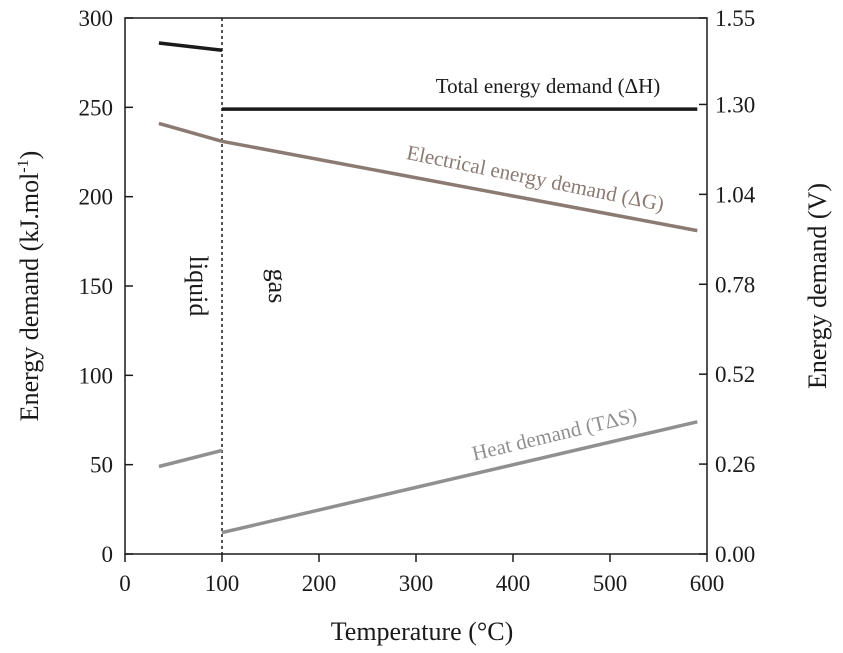  Describe the element at coordinates (23, 165) in the screenshot. I see `y-axis-left-title-sup: -1` at that location.